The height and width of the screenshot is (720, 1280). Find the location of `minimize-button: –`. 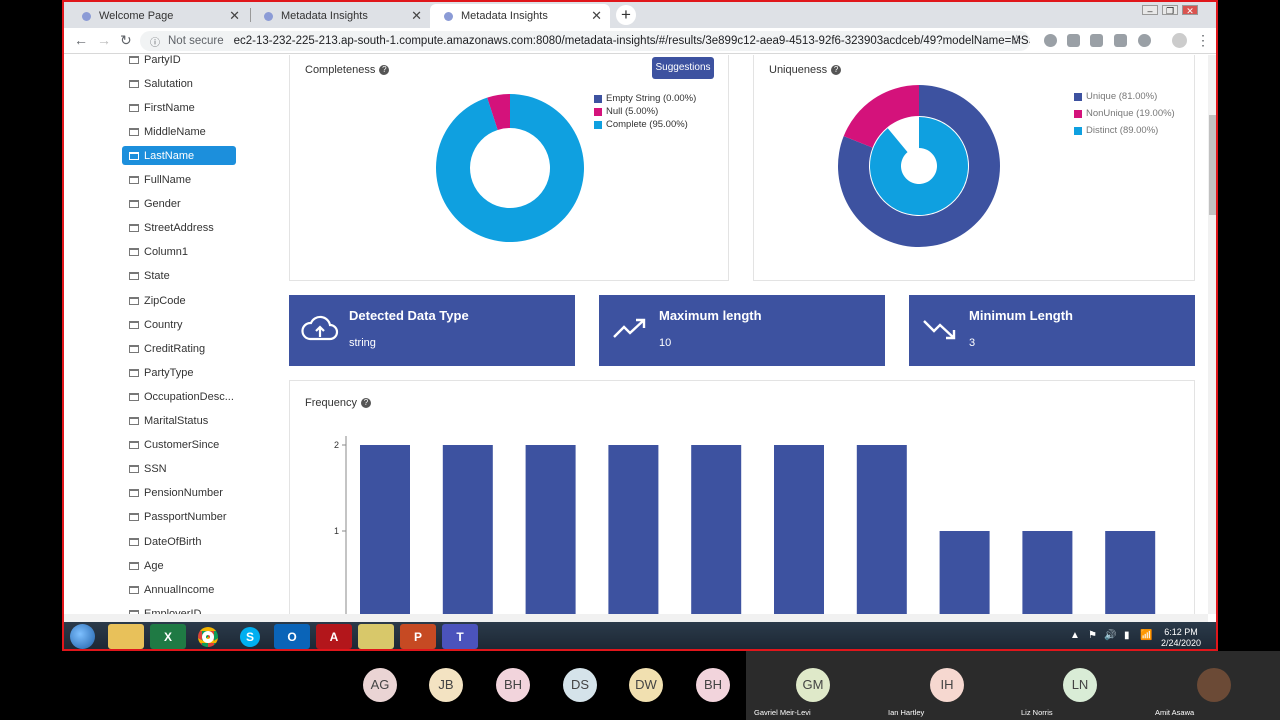

minimize-button: – is located at coordinates (1150, 10).